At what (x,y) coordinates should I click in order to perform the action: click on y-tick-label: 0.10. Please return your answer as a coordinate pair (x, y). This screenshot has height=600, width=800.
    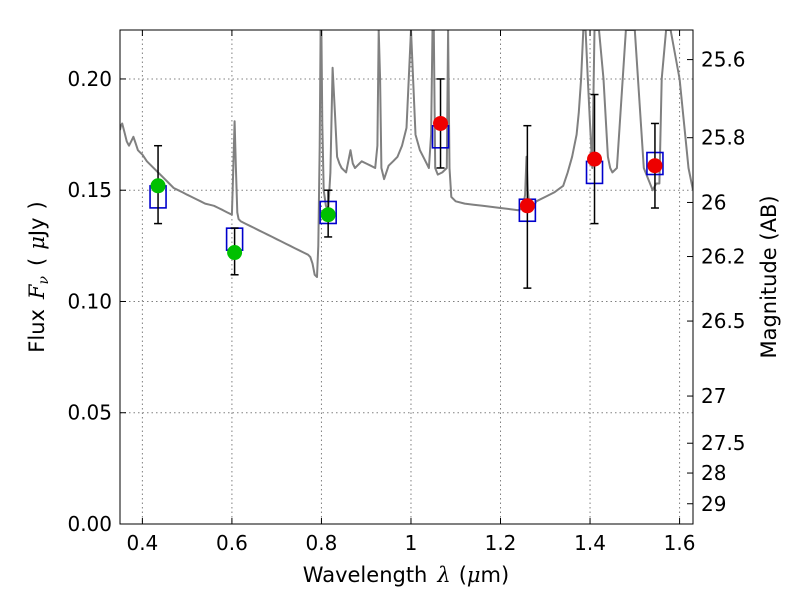
    Looking at the image, I should click on (89, 301).